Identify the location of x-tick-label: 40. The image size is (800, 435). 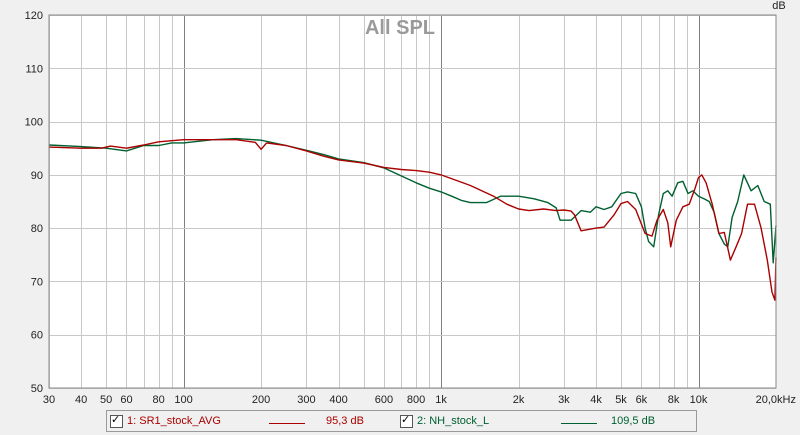
(81, 400).